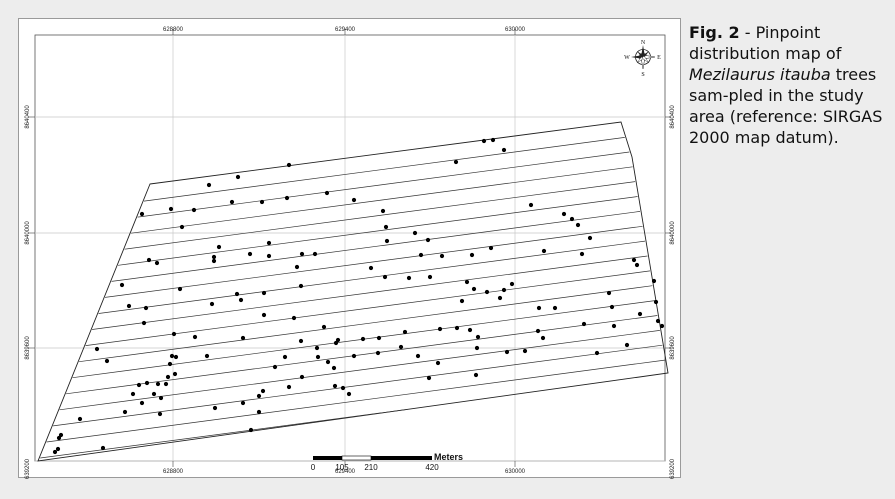  What do you see at coordinates (673, 348) in the screenshot?
I see `y-tick-right-3: 8639600` at bounding box center [673, 348].